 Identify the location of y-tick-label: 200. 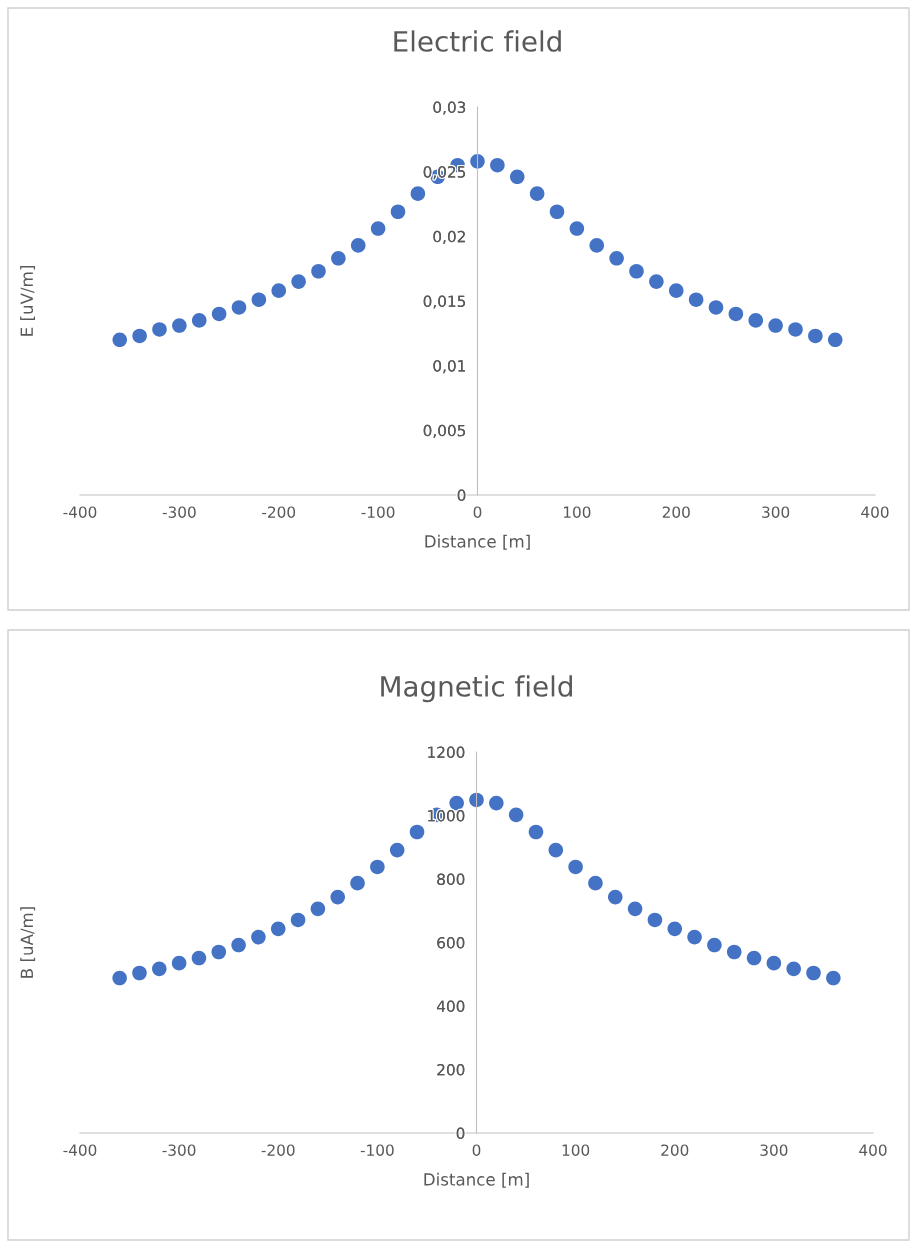
(451, 1069).